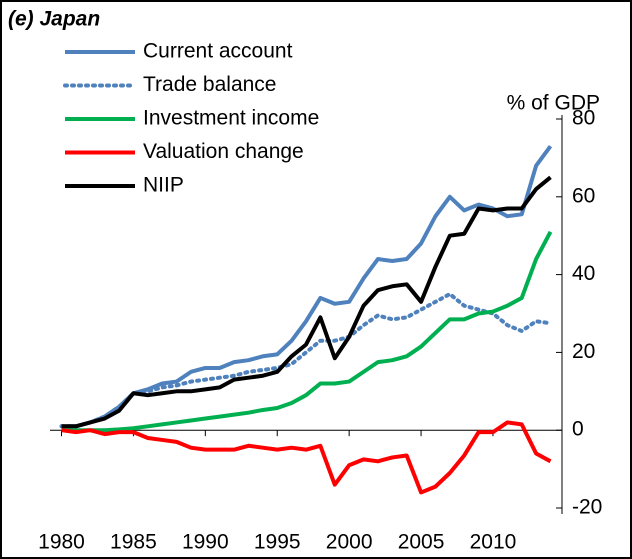  What do you see at coordinates (349, 542) in the screenshot?
I see `x-tick-label: 2000` at bounding box center [349, 542].